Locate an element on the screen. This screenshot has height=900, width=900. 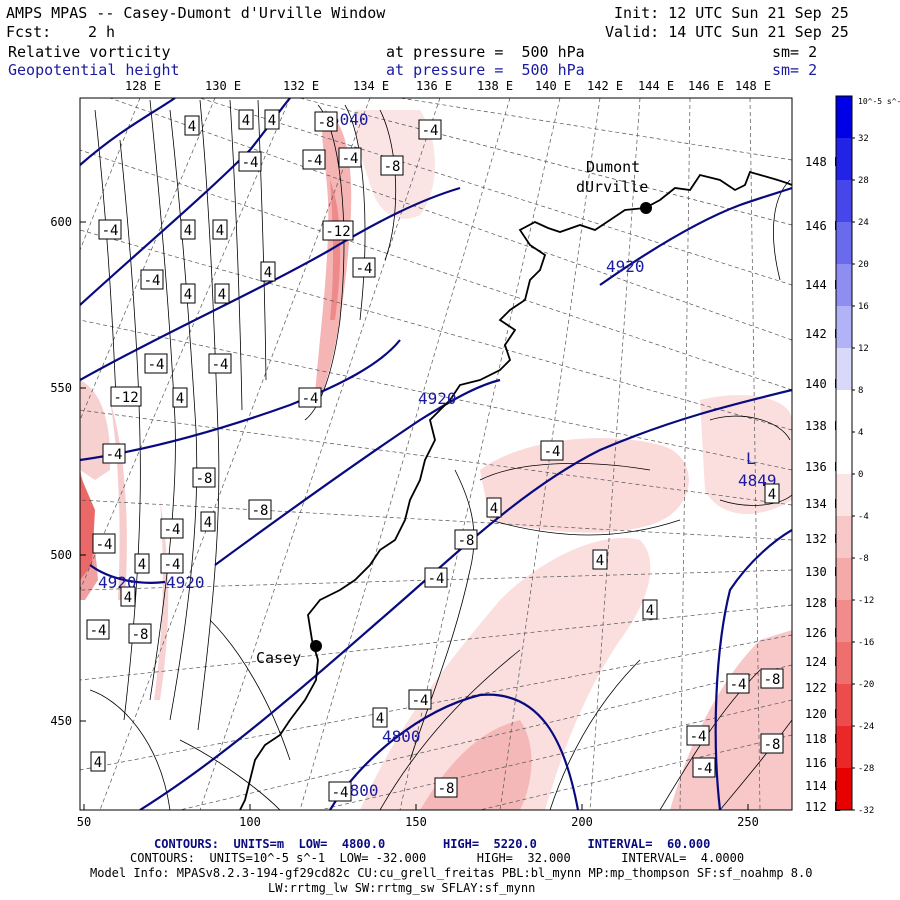
colorbar-label: -16 is located at coordinates (866, 643).